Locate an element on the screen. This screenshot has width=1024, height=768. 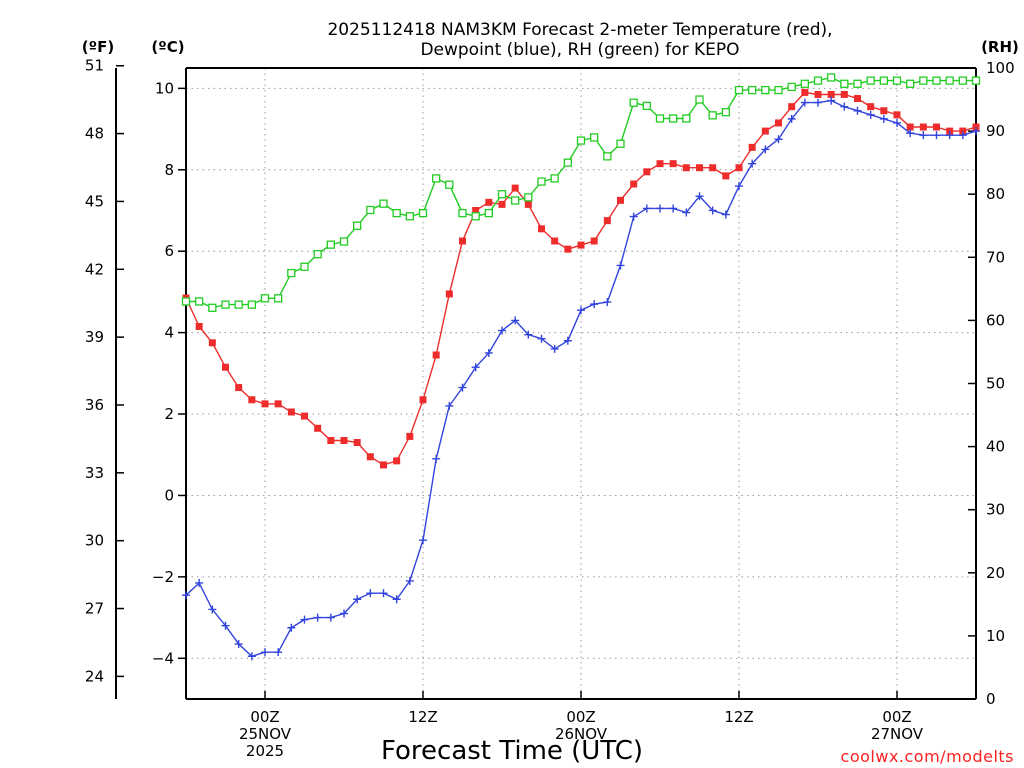
fahrenheit-tick-label: 36 is located at coordinates (94, 405).